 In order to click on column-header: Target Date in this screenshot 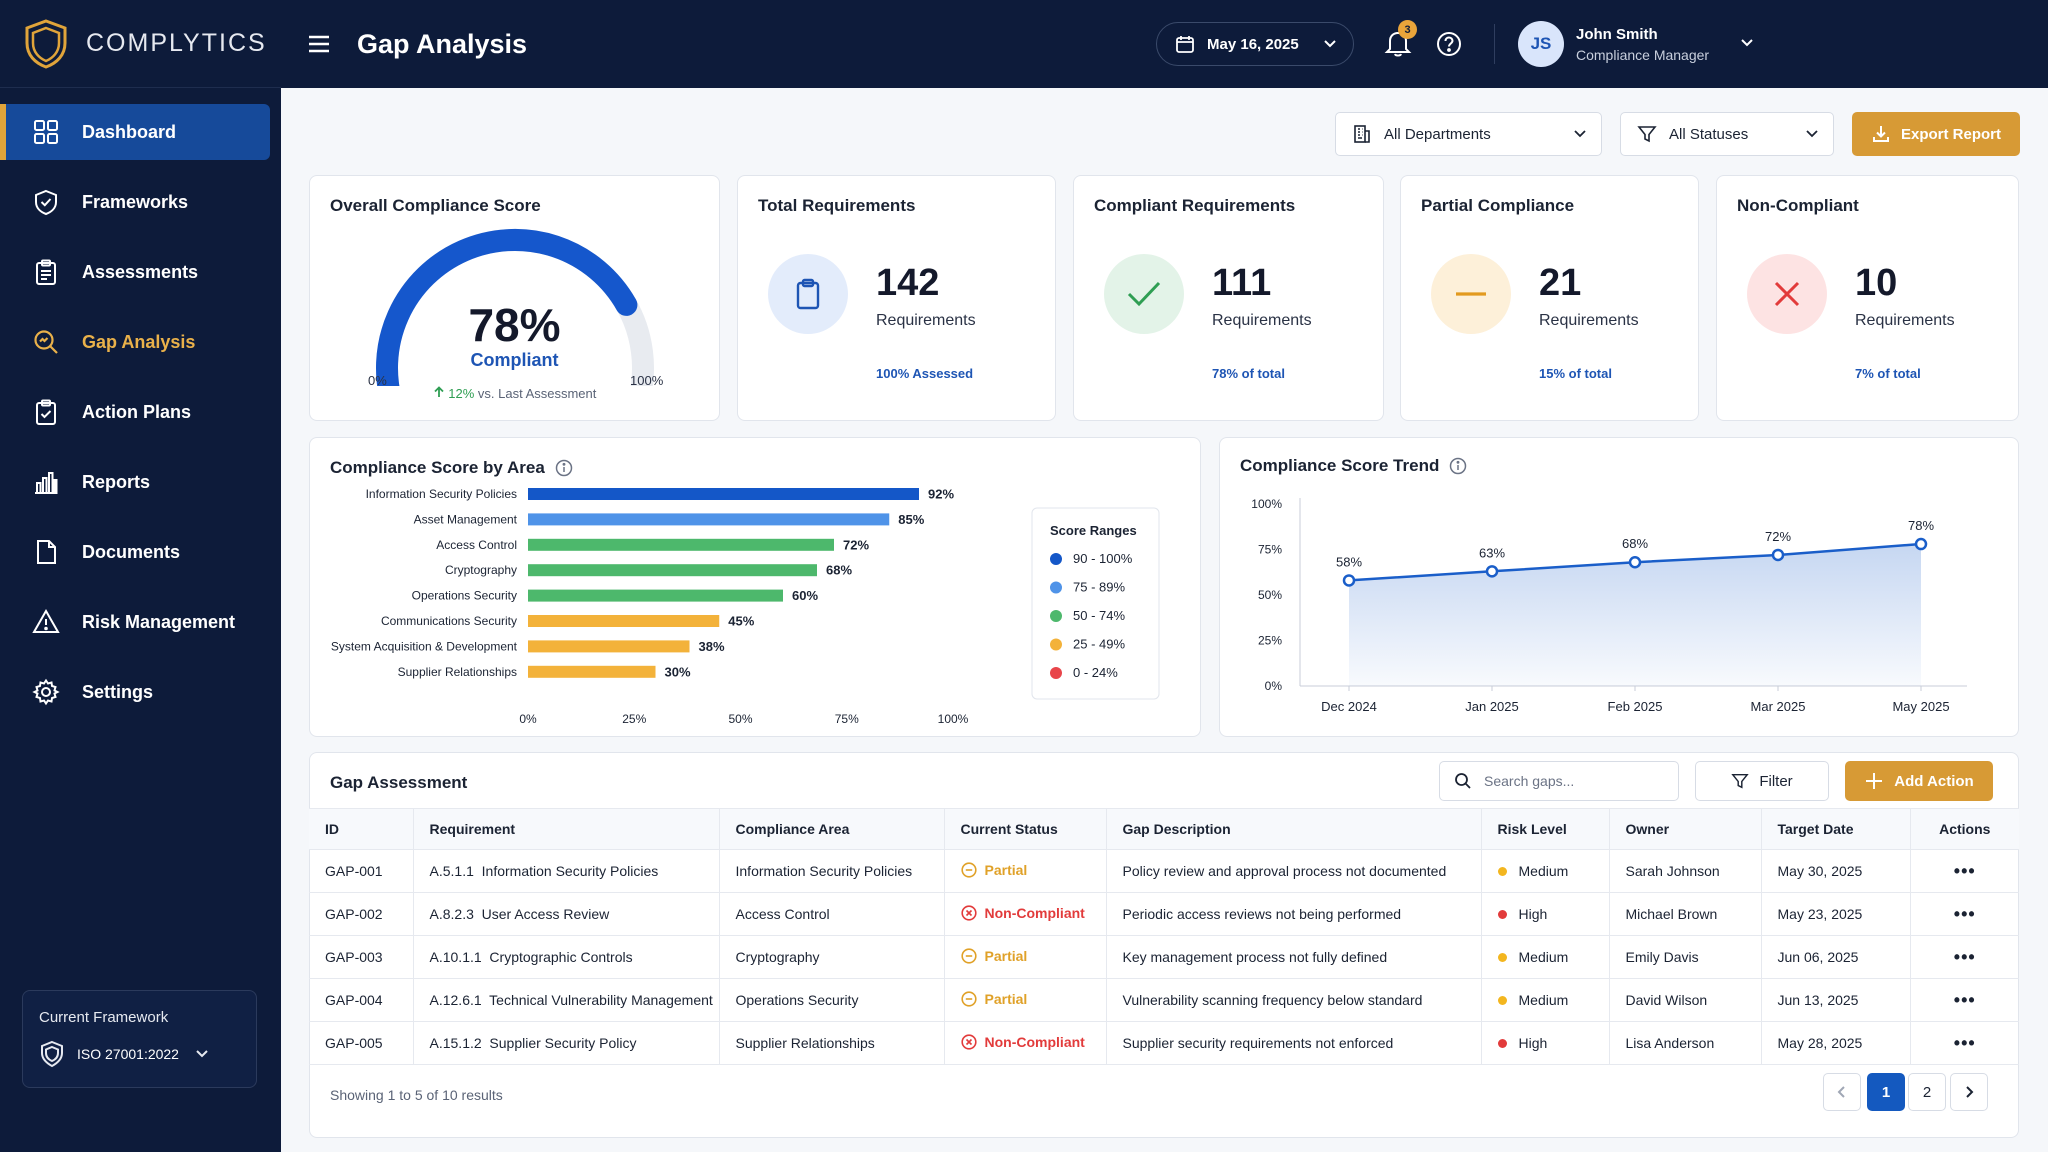, I will do `click(1836, 829)`.